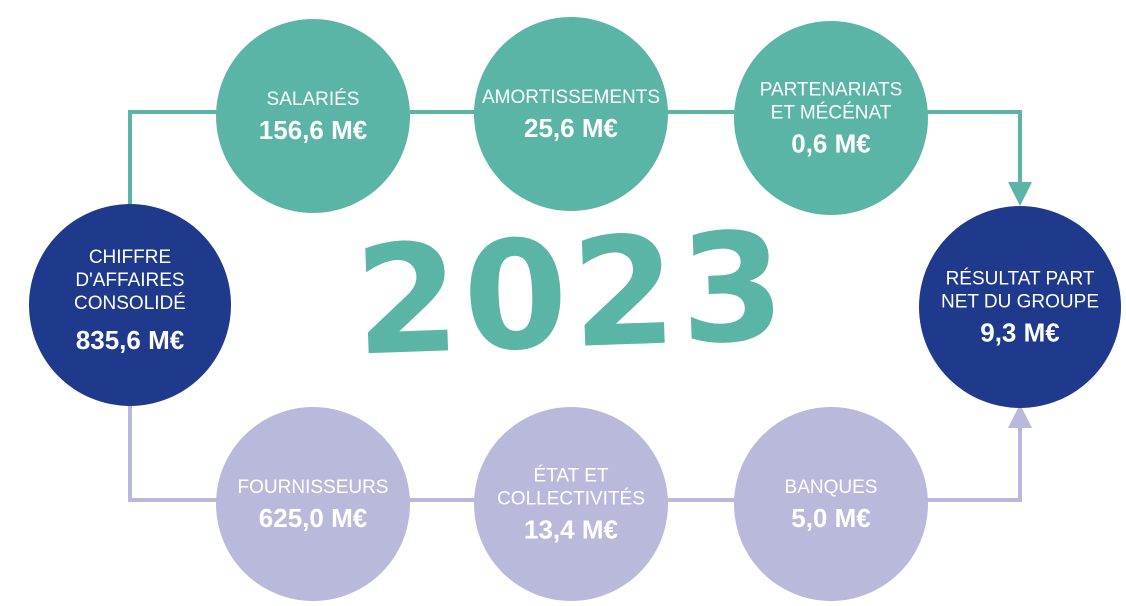 The width and height of the screenshot is (1126, 606). I want to click on node-value: 625,0 M€, so click(313, 518).